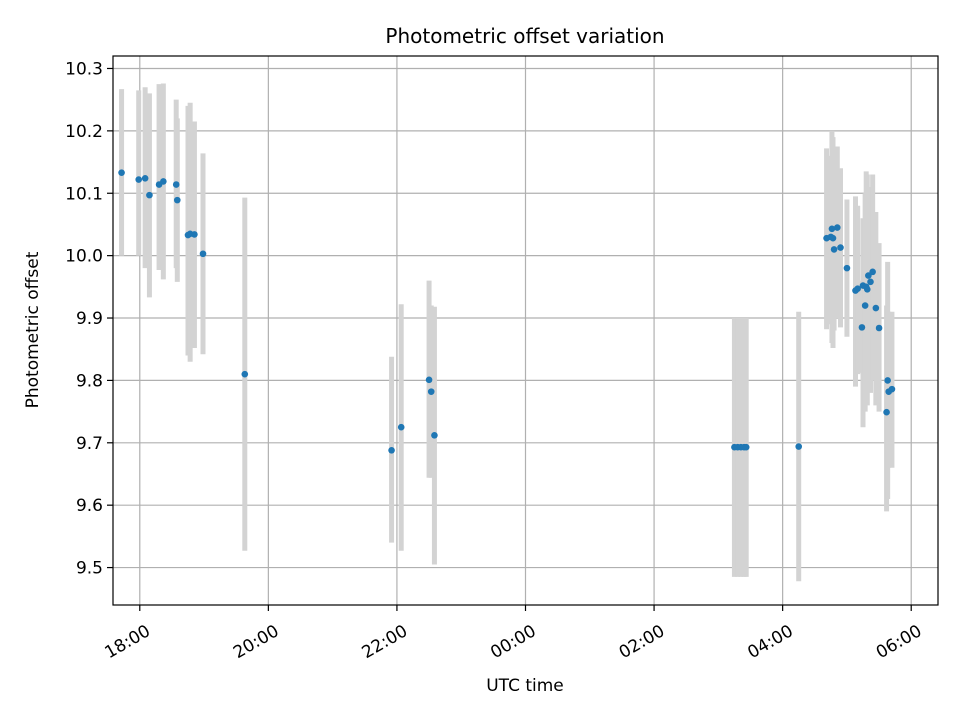  I want to click on y-tick-label: 10.3, so click(84, 69).